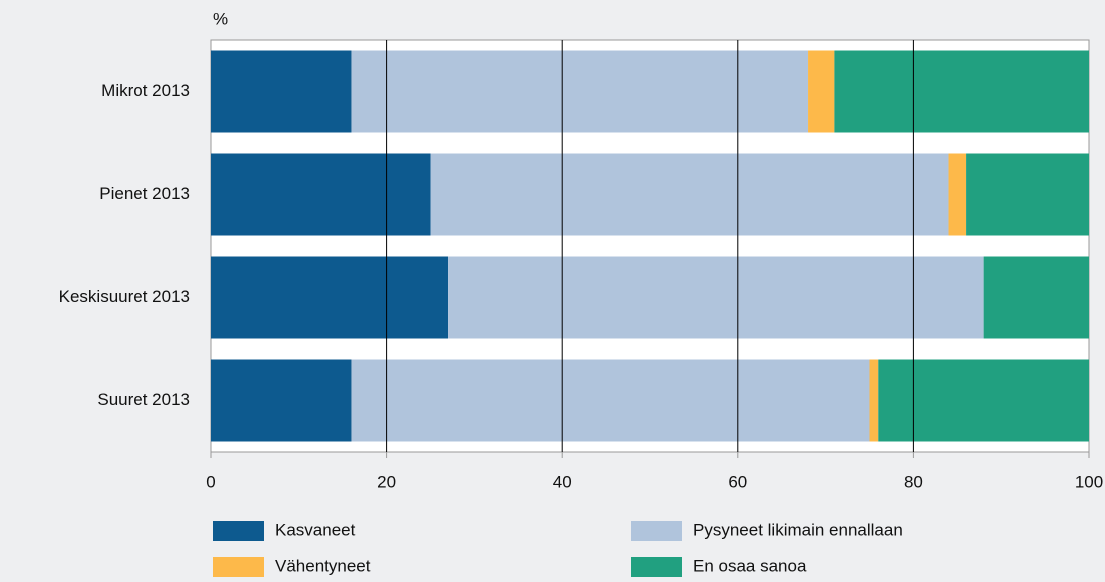  Describe the element at coordinates (750, 565) in the screenshot. I see `legend-label: En osaa sanoa` at that location.